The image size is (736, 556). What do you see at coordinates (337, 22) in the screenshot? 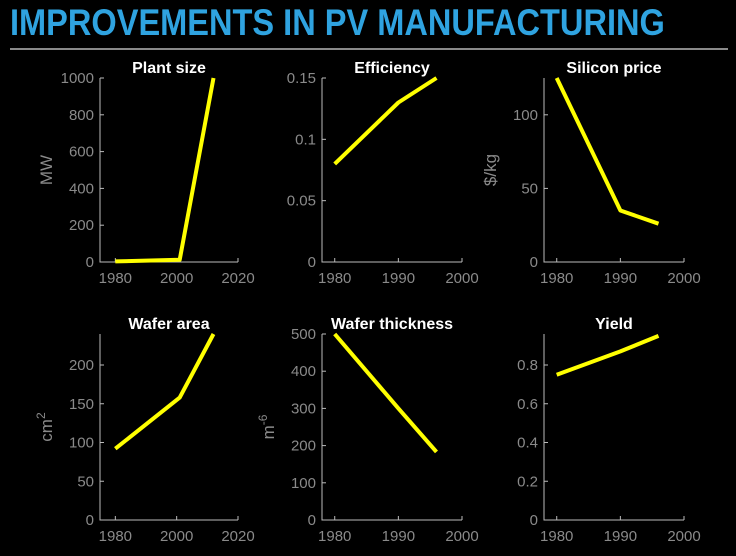
I see `slide-title: IMPROVEMENTS IN PV MANUFACTURING` at bounding box center [337, 22].